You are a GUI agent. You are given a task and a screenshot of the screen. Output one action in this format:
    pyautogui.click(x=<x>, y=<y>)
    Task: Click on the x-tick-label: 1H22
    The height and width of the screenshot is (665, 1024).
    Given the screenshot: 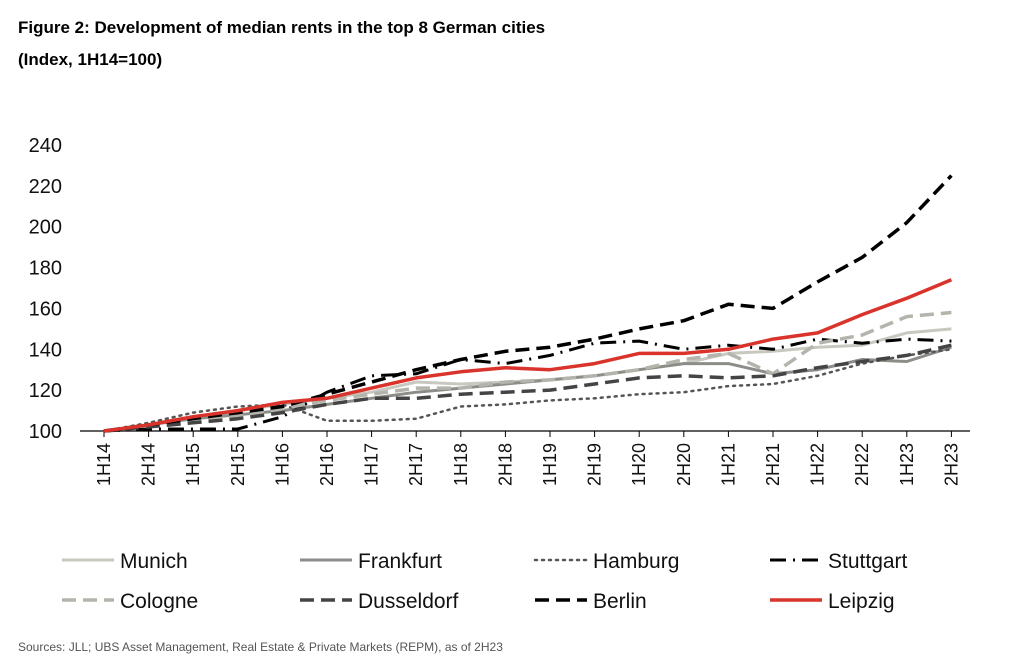 What is the action you would take?
    pyautogui.click(x=818, y=464)
    